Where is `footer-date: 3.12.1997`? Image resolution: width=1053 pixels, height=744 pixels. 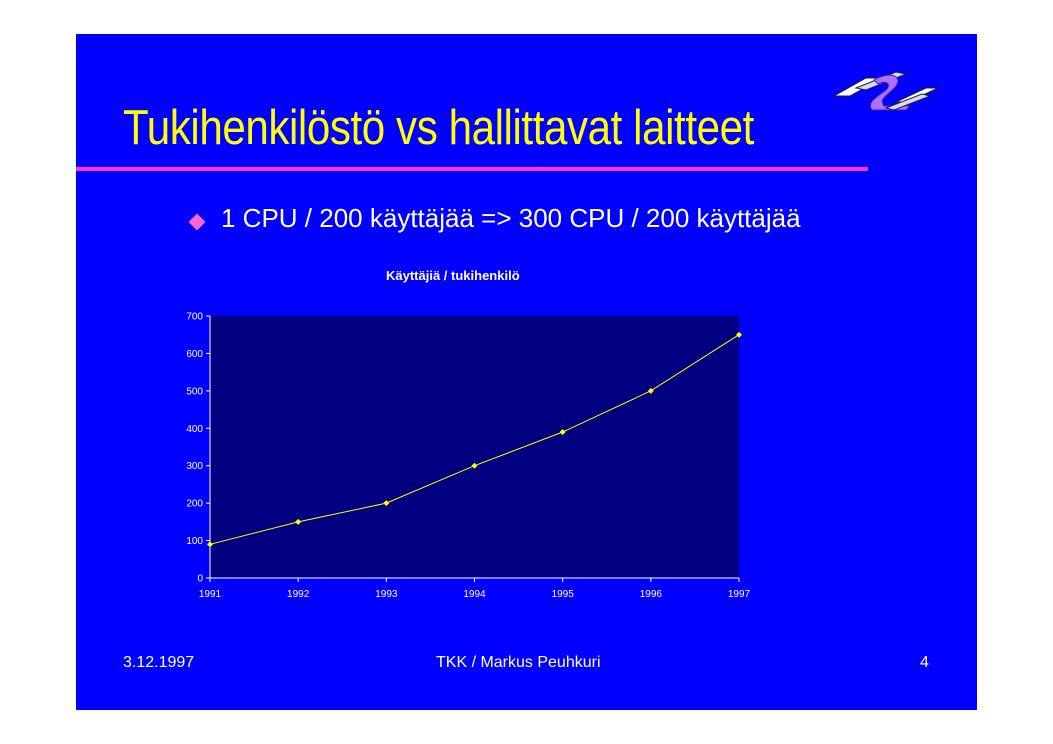 footer-date: 3.12.1997 is located at coordinates (159, 662).